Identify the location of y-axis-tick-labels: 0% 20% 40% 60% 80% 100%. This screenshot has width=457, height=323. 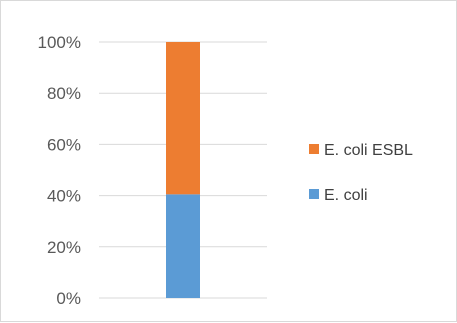
(59, 170).